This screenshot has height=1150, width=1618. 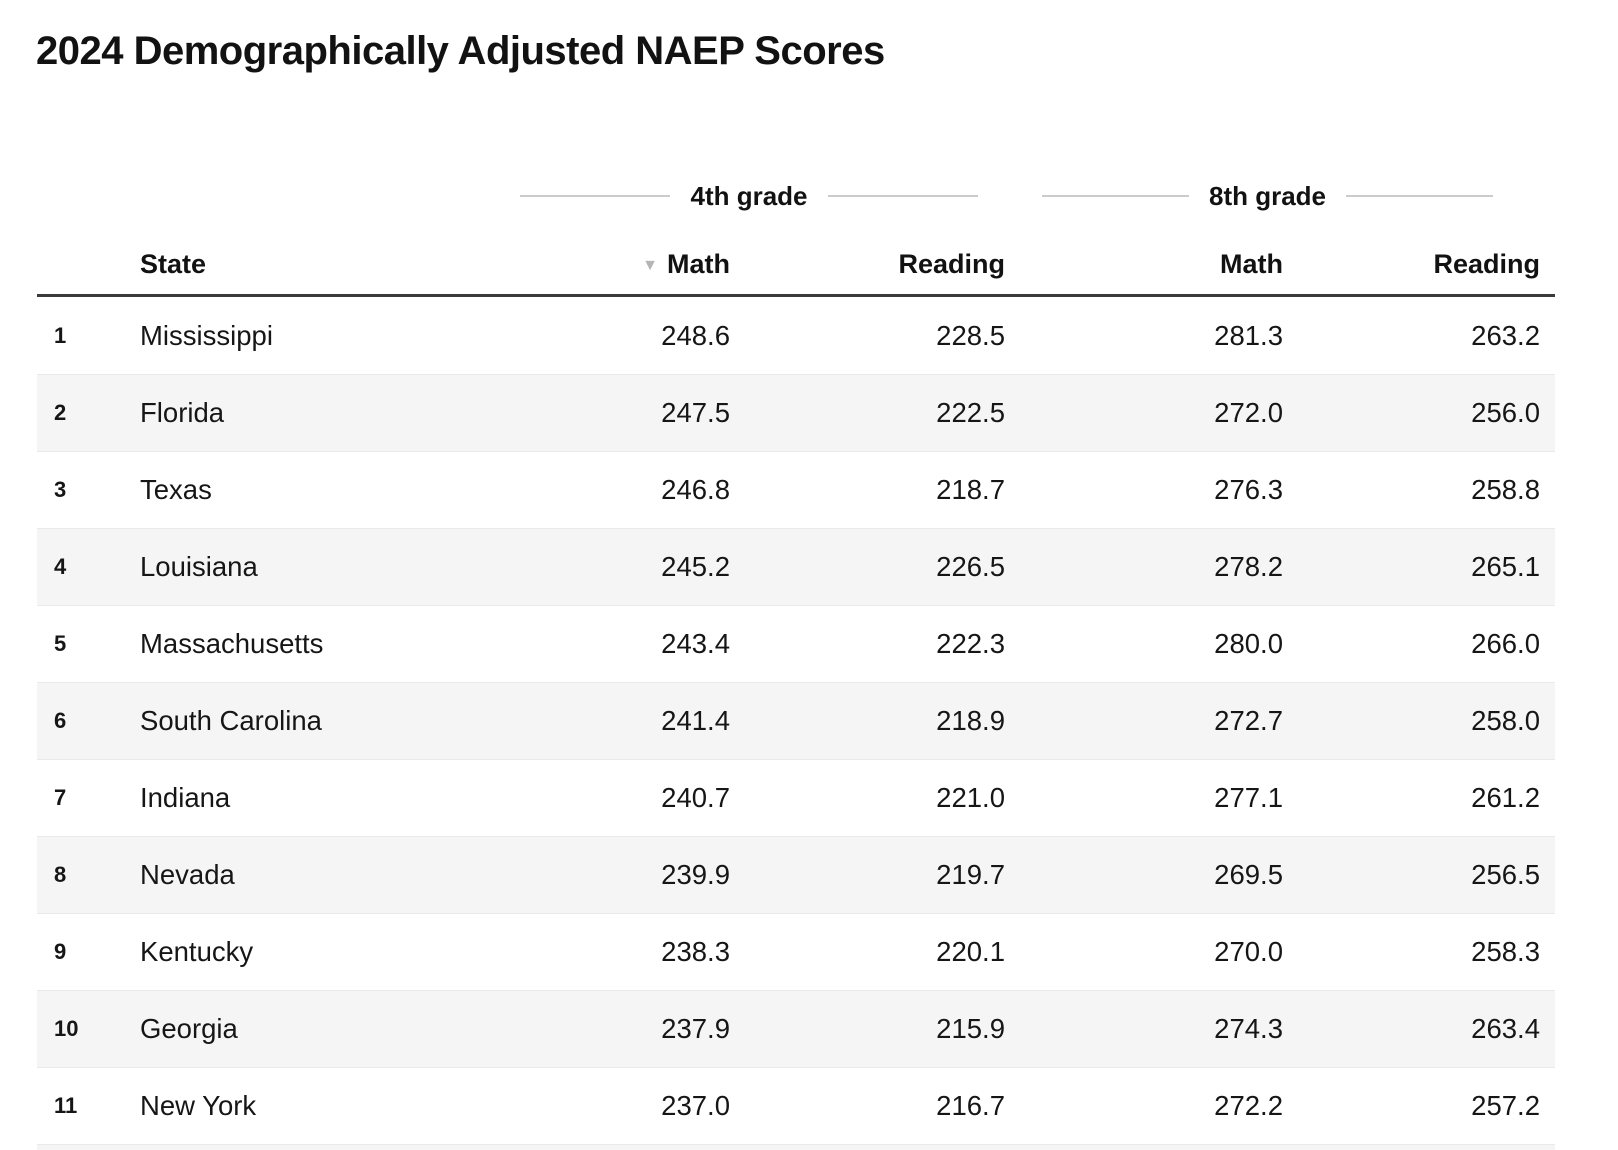 What do you see at coordinates (1505, 951) in the screenshot?
I see `score-cell-8th-reading: 258.3` at bounding box center [1505, 951].